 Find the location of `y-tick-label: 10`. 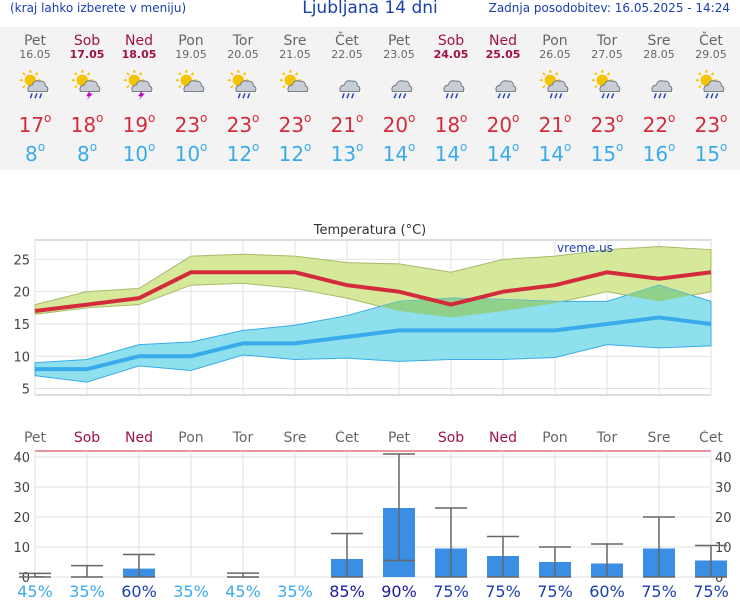

y-tick-label: 10 is located at coordinates (21, 357).